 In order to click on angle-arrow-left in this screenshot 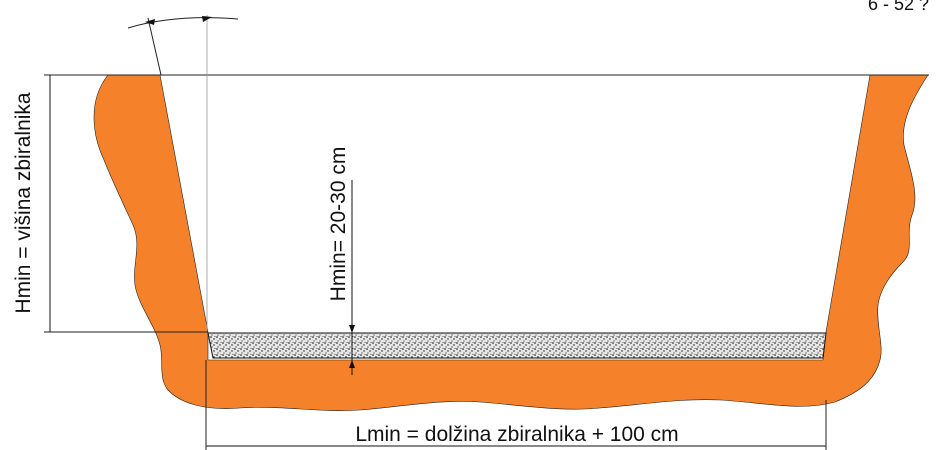, I will do `click(150, 22)`.